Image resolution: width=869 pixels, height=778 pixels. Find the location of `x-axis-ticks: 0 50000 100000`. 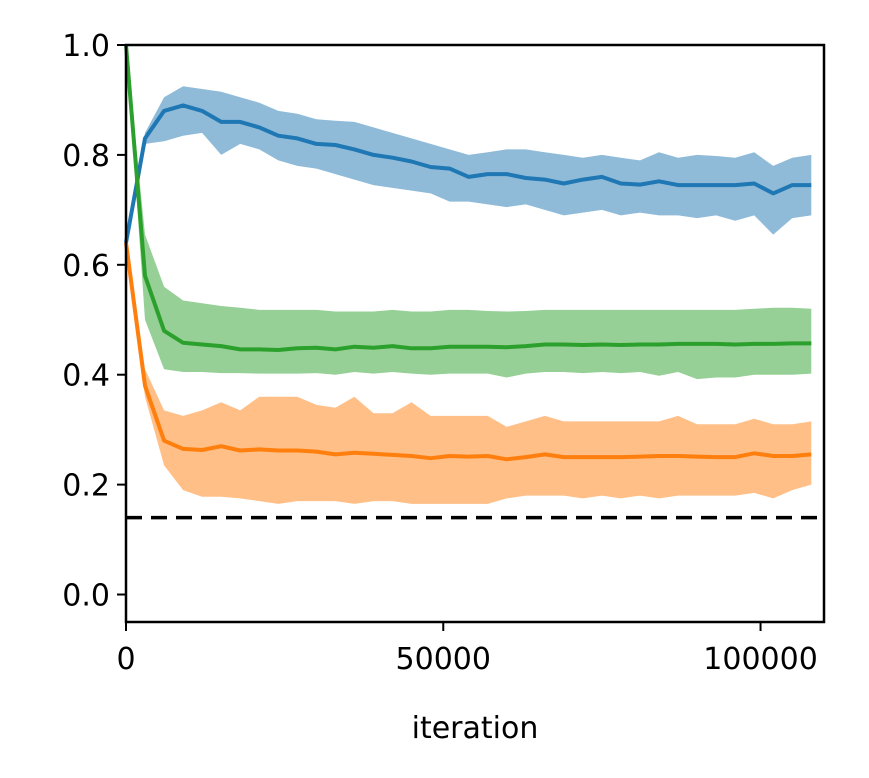

x-axis-ticks: 0 50000 100000 is located at coordinates (467, 649).